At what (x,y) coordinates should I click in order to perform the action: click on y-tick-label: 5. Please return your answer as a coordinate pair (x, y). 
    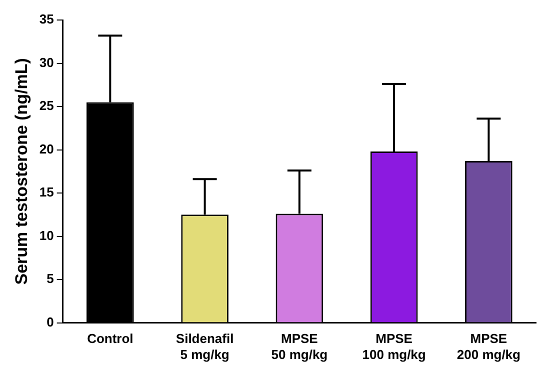
    Looking at the image, I should click on (50, 278).